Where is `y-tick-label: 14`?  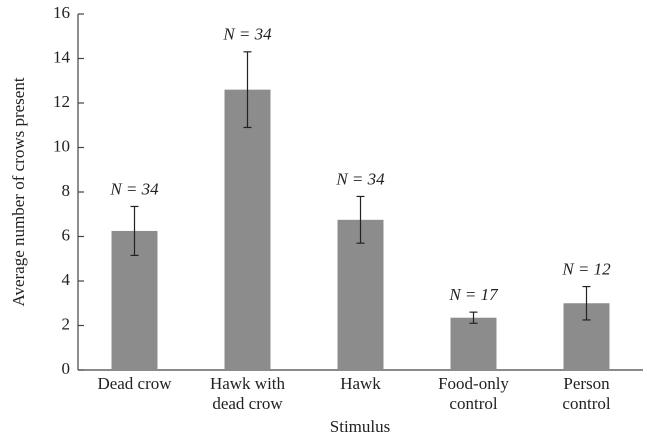
y-tick-label: 14 is located at coordinates (62, 56).